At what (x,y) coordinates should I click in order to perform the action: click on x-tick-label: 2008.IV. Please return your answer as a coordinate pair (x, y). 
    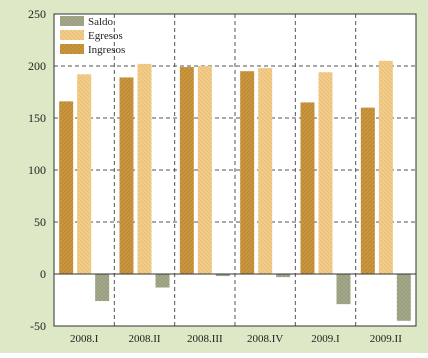
    Looking at the image, I should click on (265, 339).